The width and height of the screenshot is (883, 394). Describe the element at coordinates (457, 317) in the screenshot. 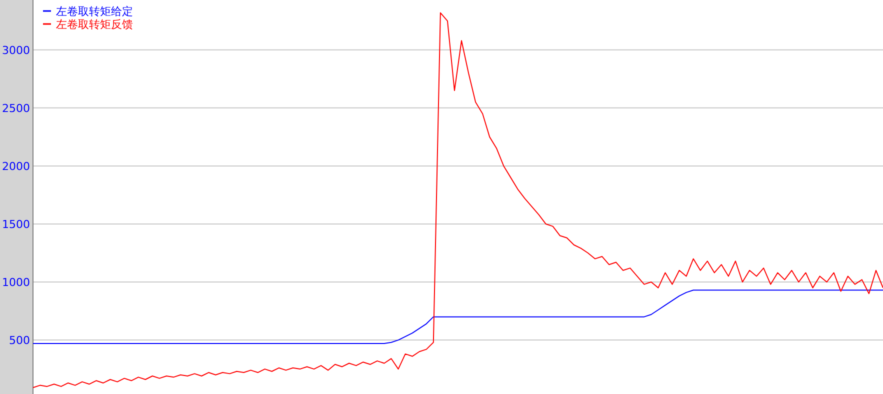

I see `line-series` at that location.